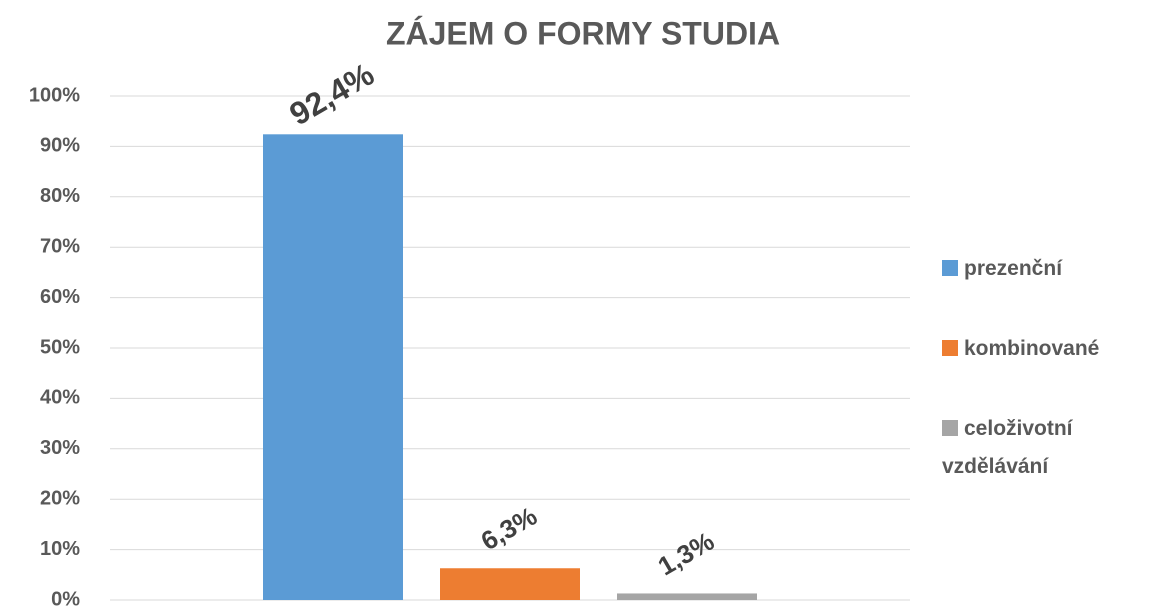 The height and width of the screenshot is (610, 1150). Describe the element at coordinates (1013, 268) in the screenshot. I see `legend-label: prezenční` at that location.